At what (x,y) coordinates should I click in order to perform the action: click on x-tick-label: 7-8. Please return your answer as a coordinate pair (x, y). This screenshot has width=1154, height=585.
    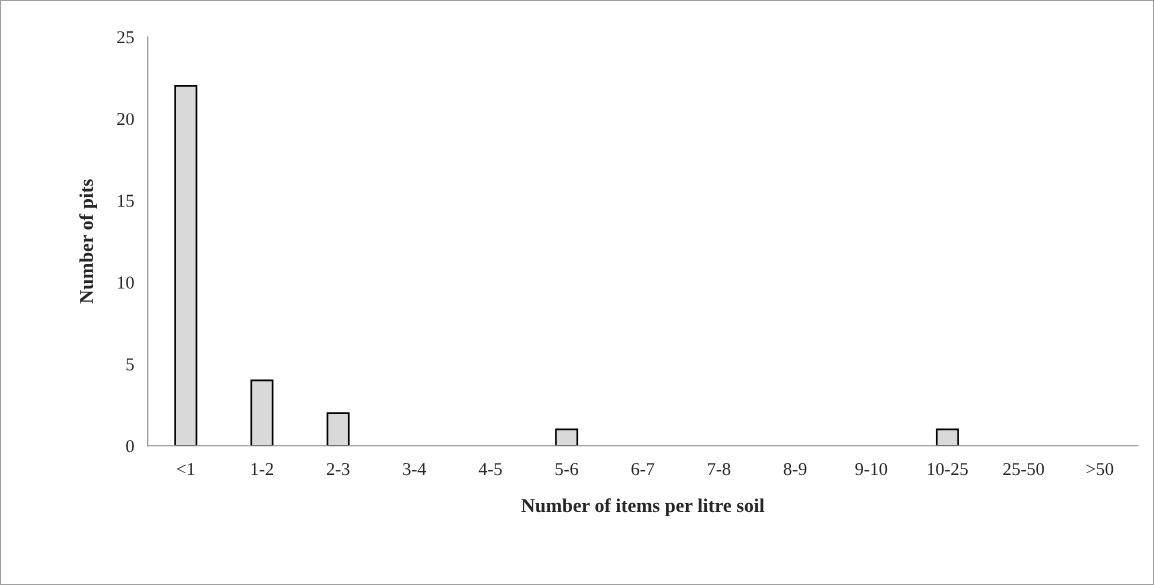
    Looking at the image, I should click on (719, 469).